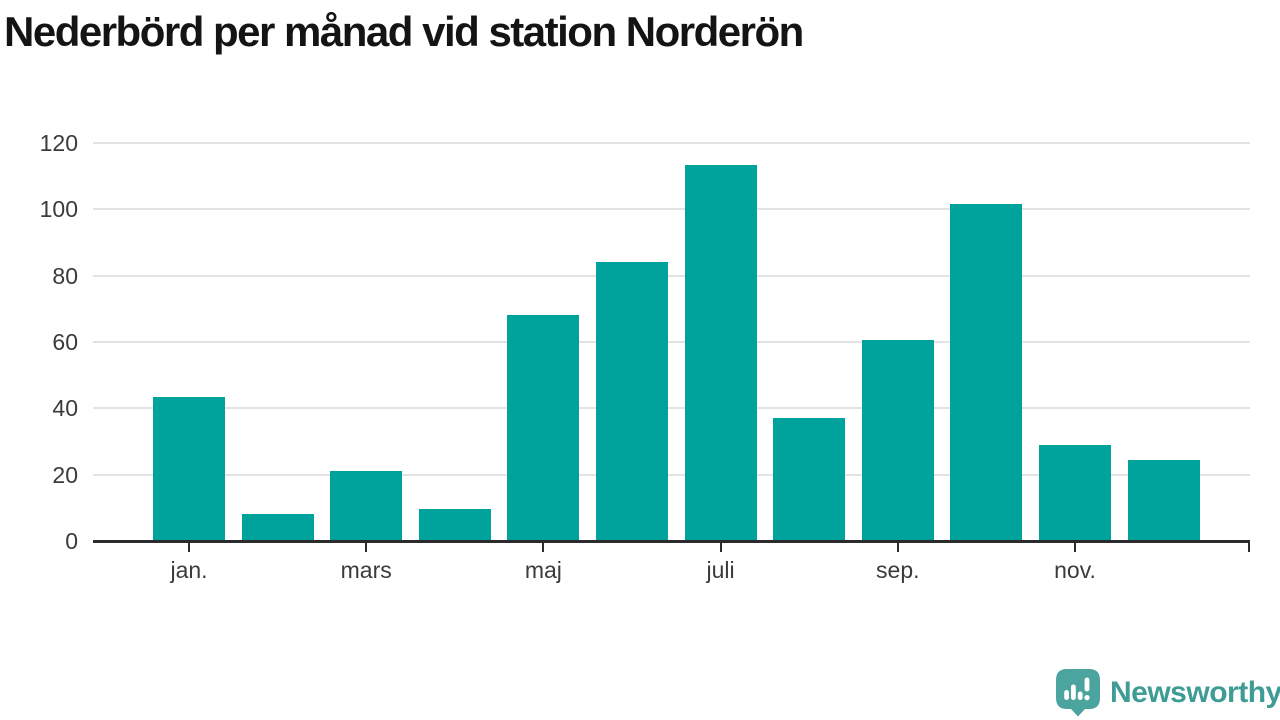 Image resolution: width=1280 pixels, height=720 pixels. What do you see at coordinates (720, 570) in the screenshot?
I see `x-axis-tick-label: juli` at bounding box center [720, 570].